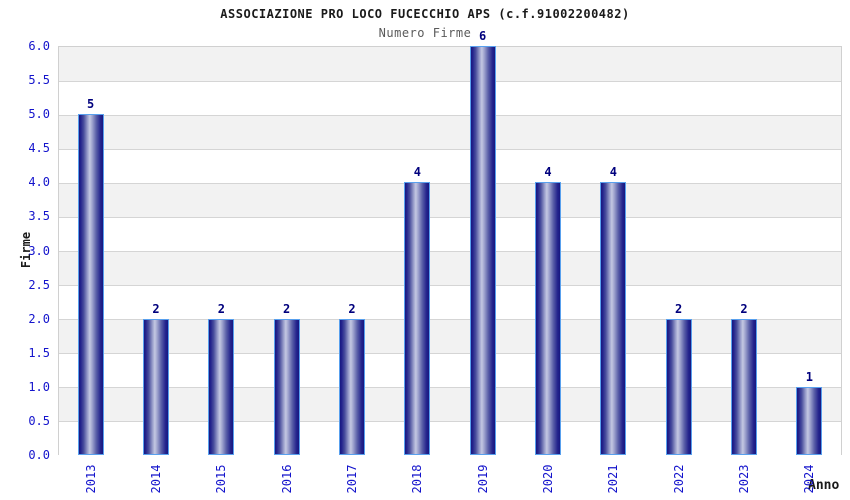 This screenshot has height=500, width=850. I want to click on x-tick-label: 2016, so click(286, 479).